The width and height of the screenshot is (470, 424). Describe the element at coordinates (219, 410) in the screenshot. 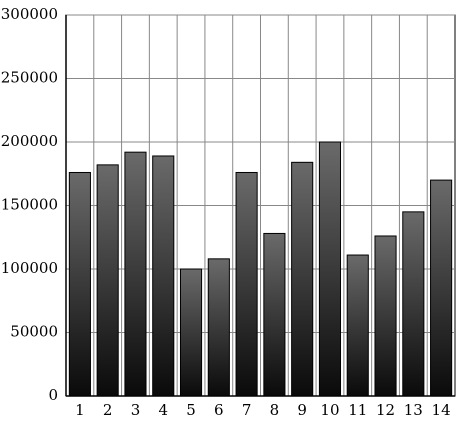

I see `x-tick-label: 6` at that location.